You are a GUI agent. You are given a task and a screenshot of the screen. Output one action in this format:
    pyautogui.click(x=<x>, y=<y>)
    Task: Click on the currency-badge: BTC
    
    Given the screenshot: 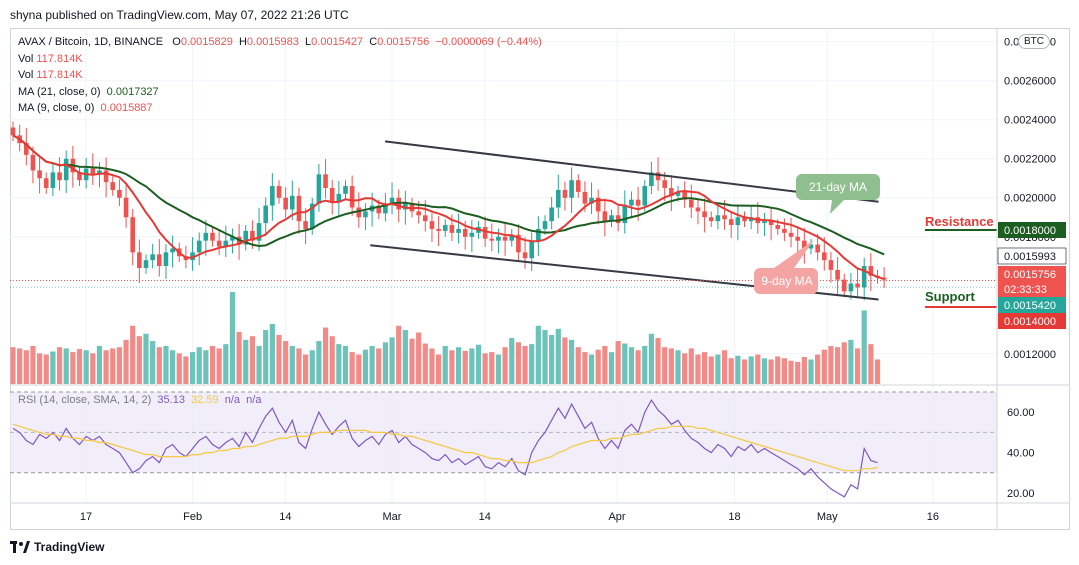 What is the action you would take?
    pyautogui.click(x=1034, y=41)
    